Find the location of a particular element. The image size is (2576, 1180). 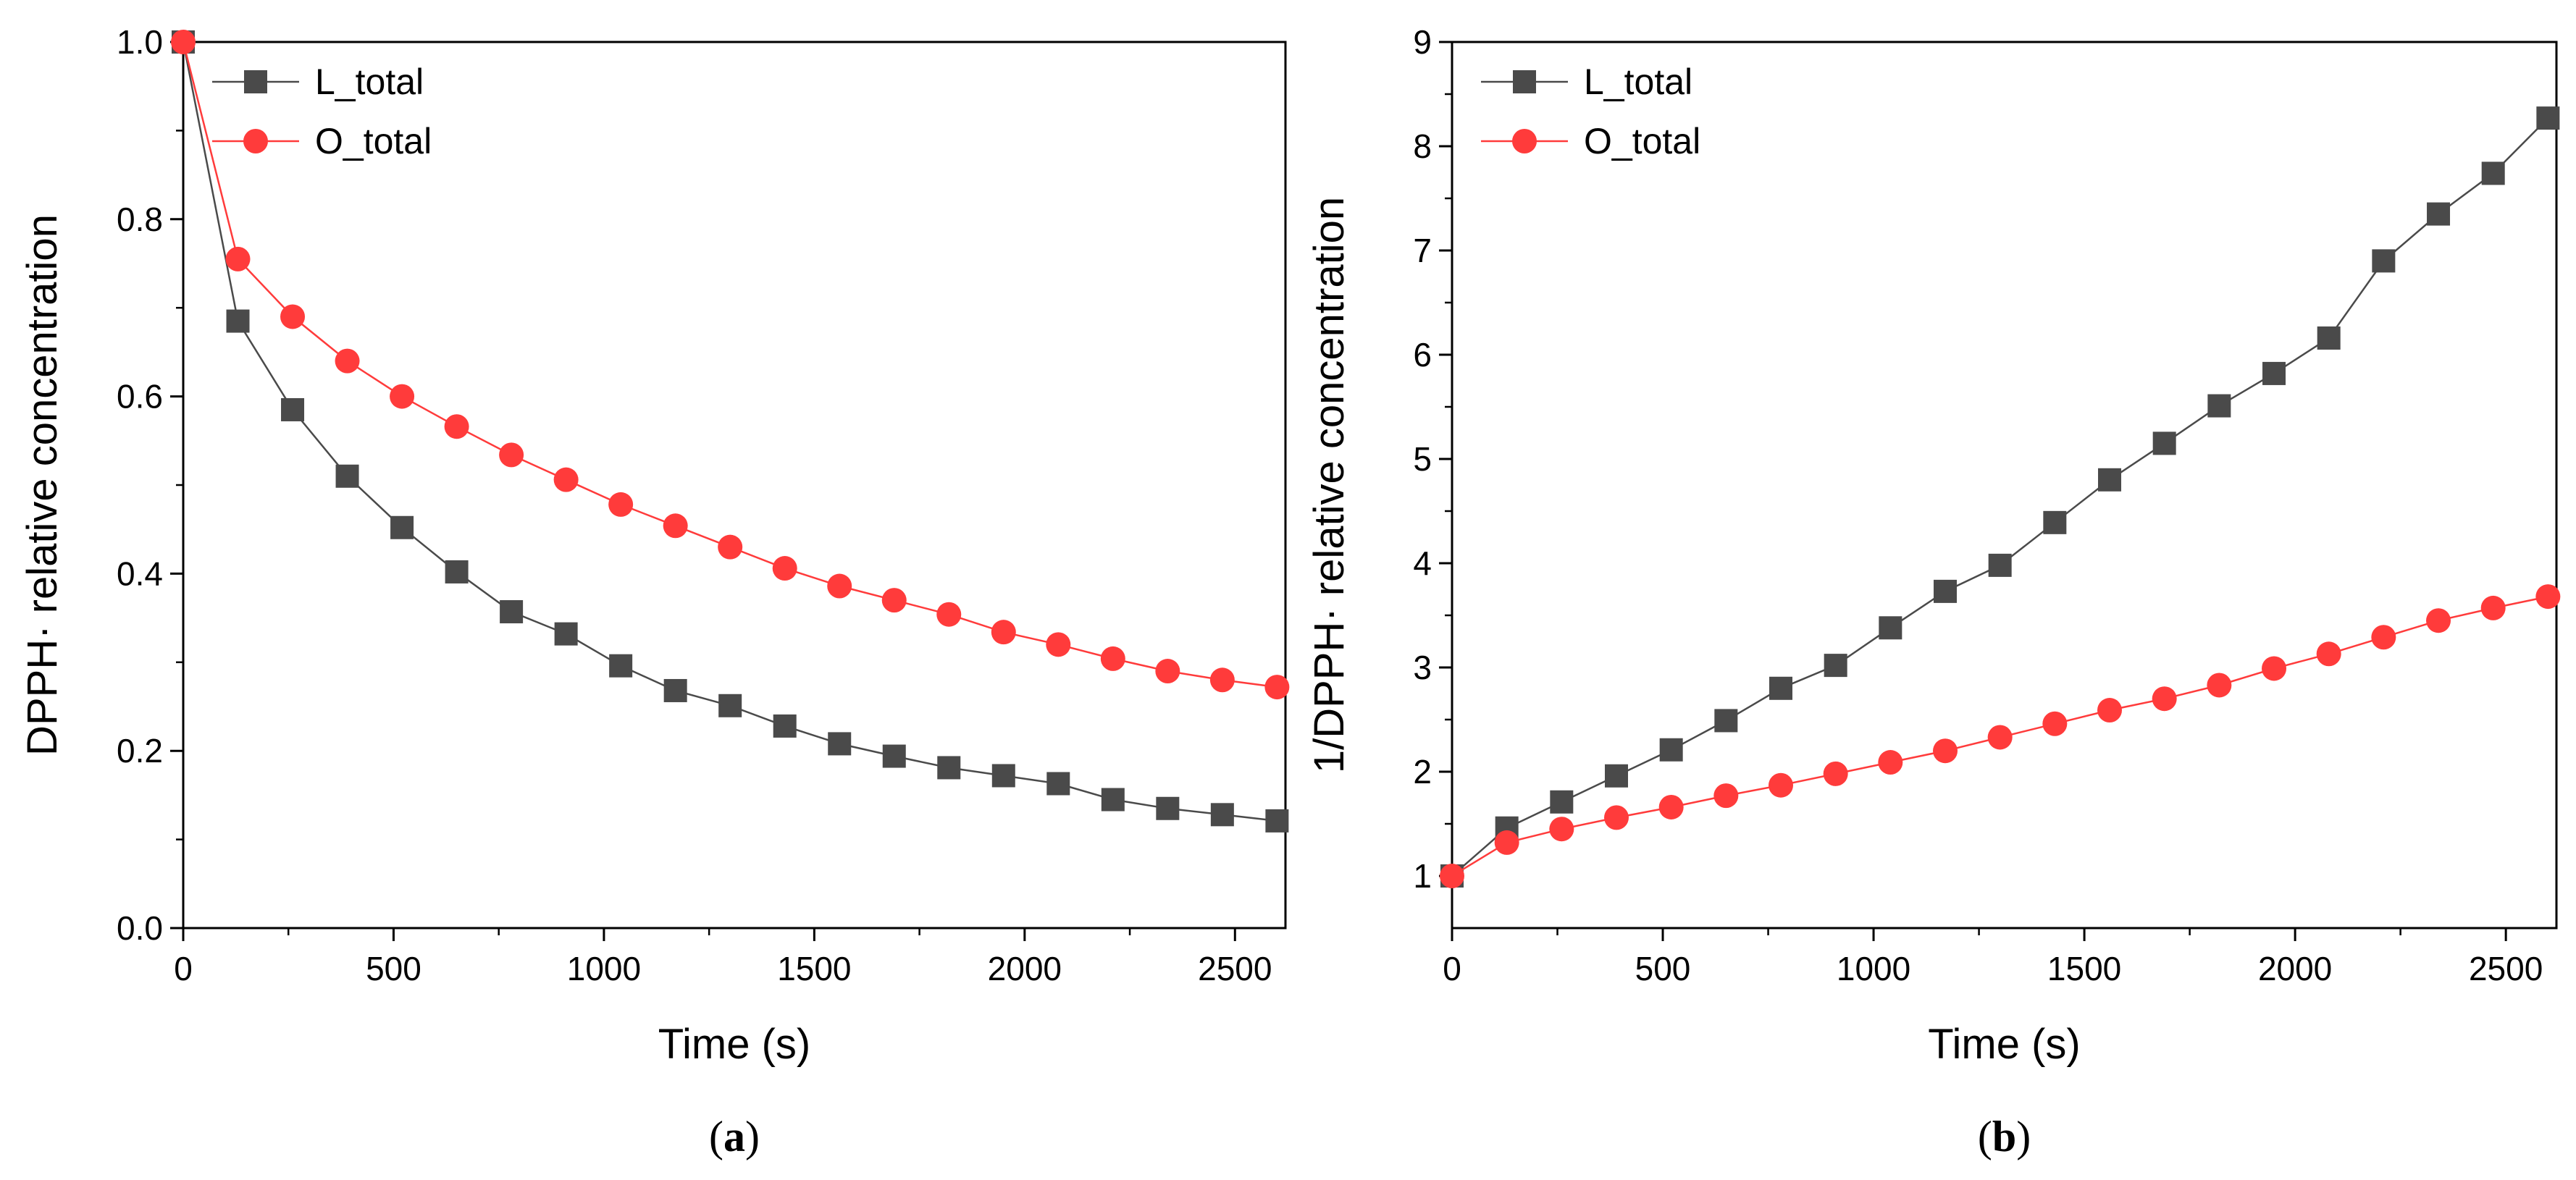

x-tick-label: 1500 is located at coordinates (814, 969).